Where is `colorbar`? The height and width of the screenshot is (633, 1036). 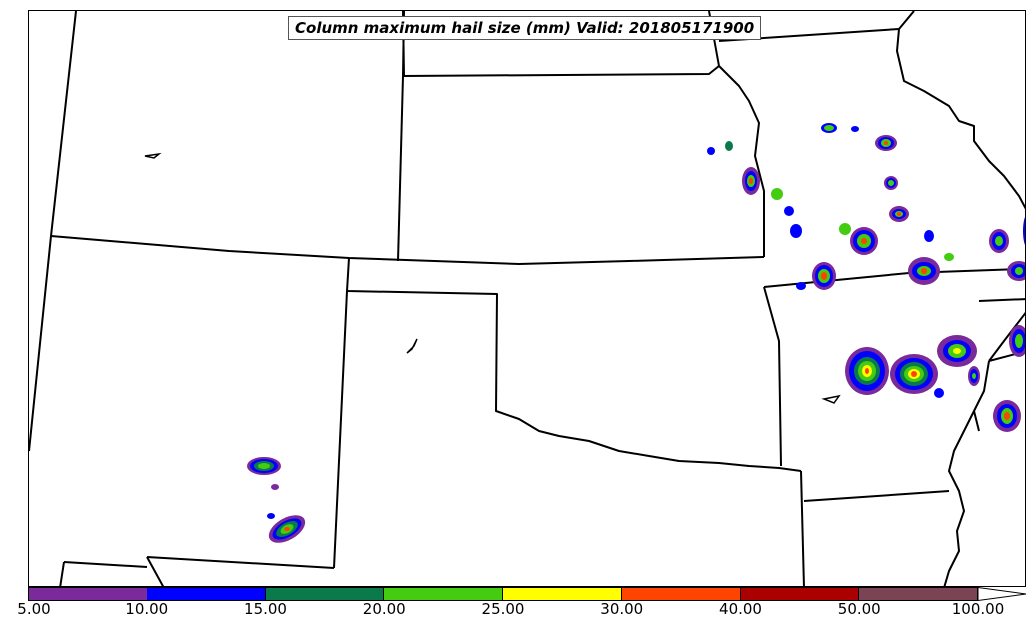
colorbar is located at coordinates (528, 594).